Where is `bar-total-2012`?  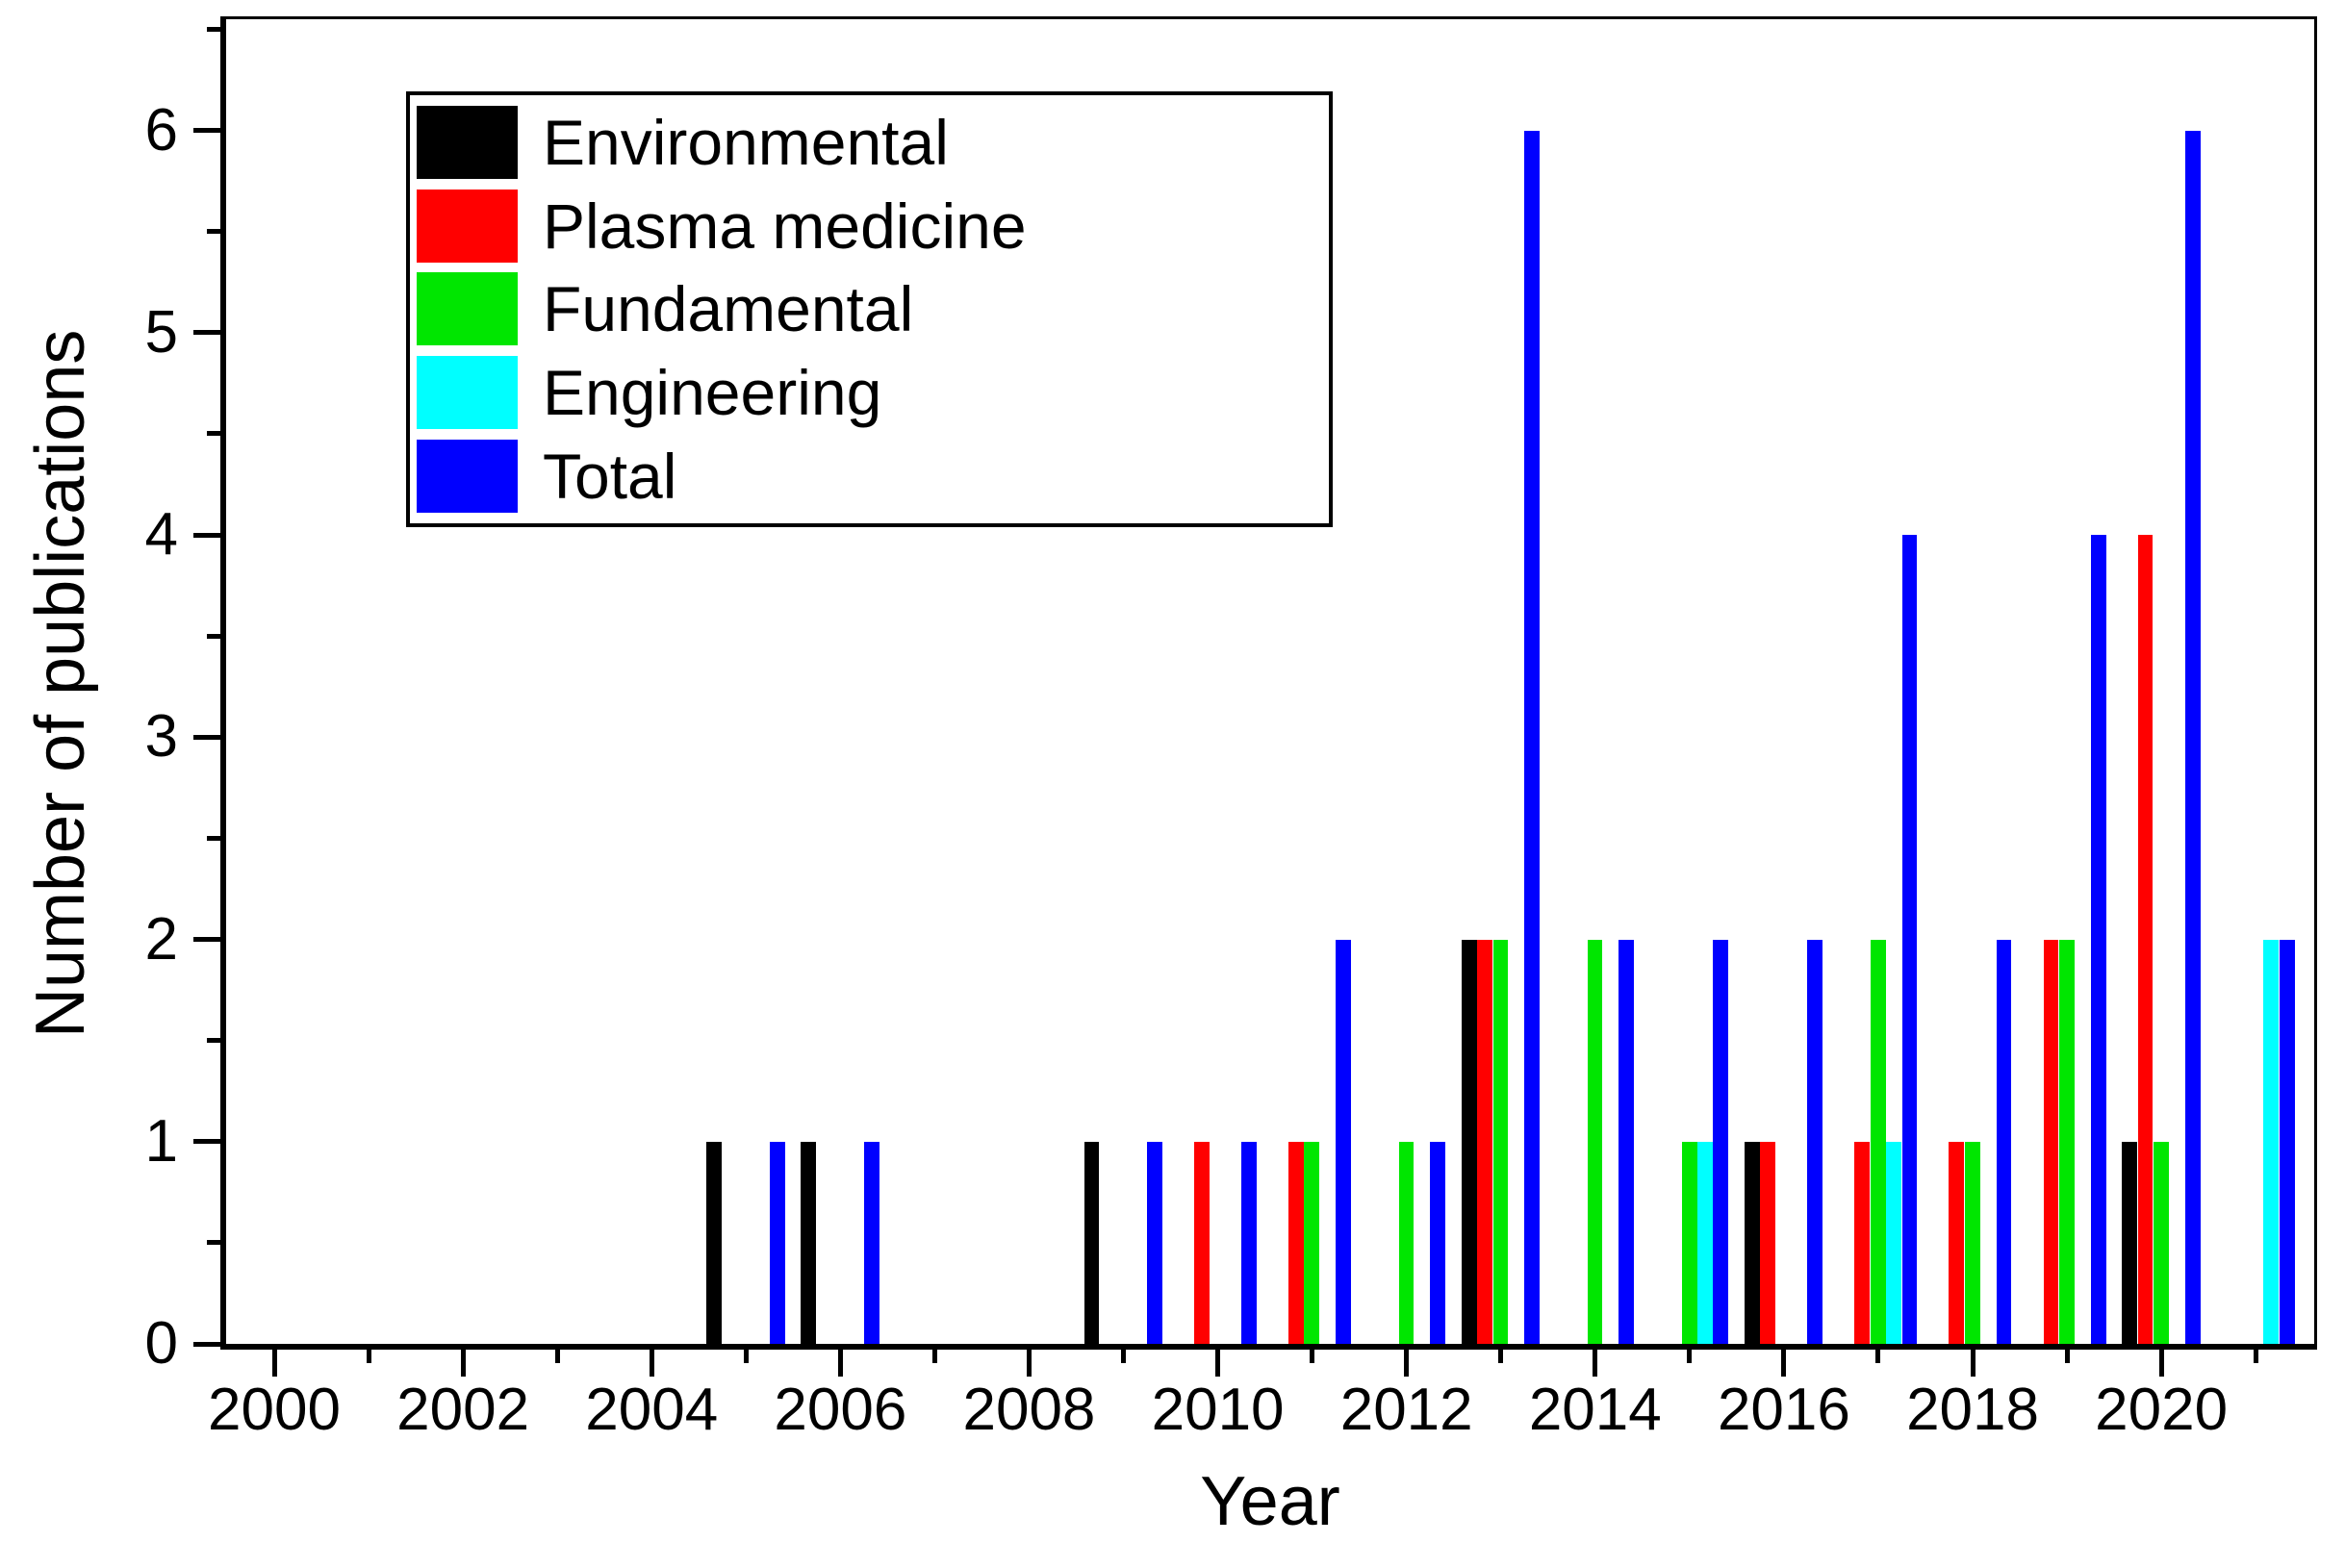 bar-total-2012 is located at coordinates (1438, 1242).